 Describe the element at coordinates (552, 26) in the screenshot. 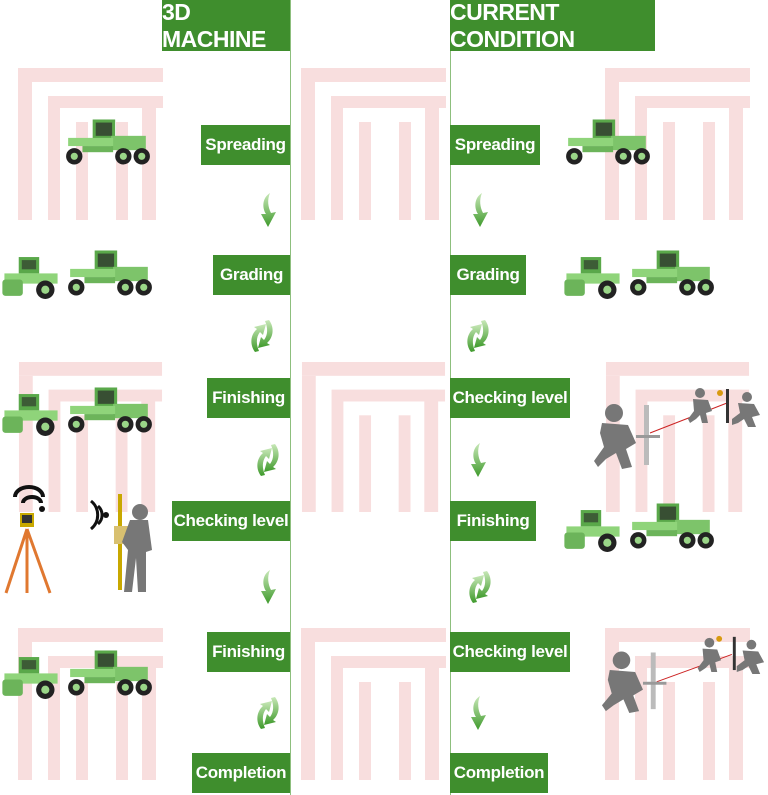

I see `right-header: CURRENT CONDITION` at that location.